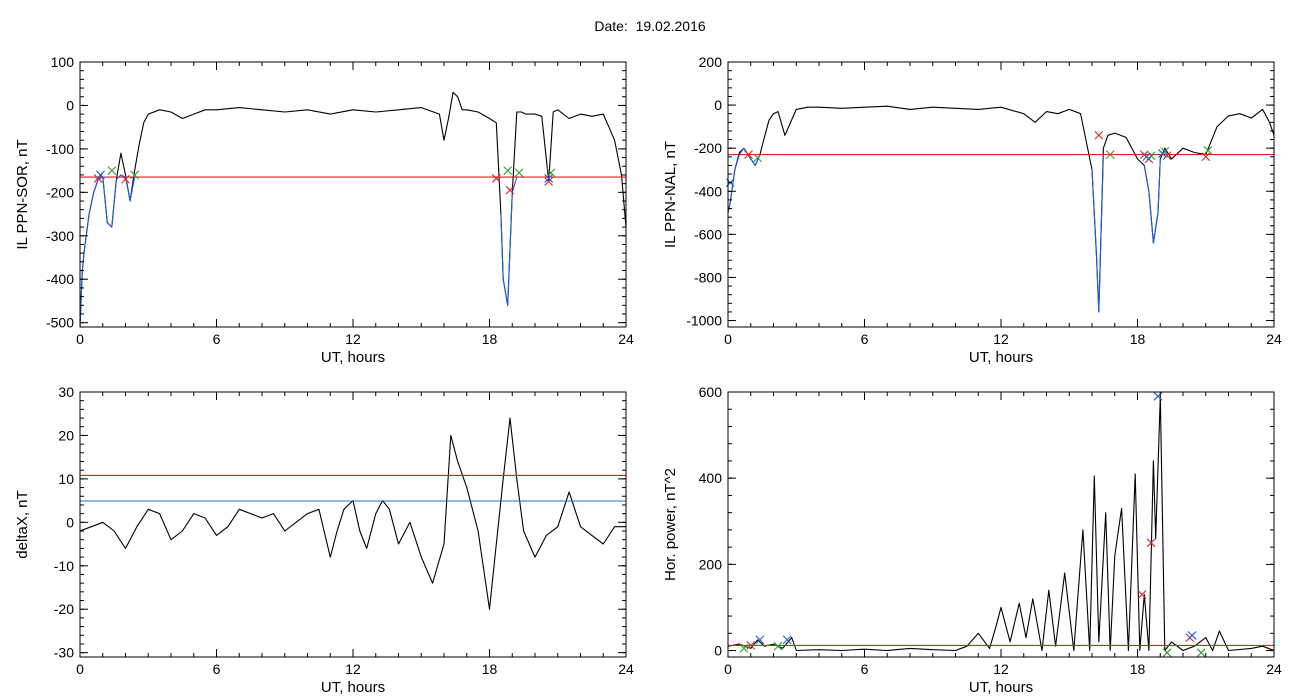  What do you see at coordinates (66, 435) in the screenshot?
I see `y-tick-label: 20` at bounding box center [66, 435].